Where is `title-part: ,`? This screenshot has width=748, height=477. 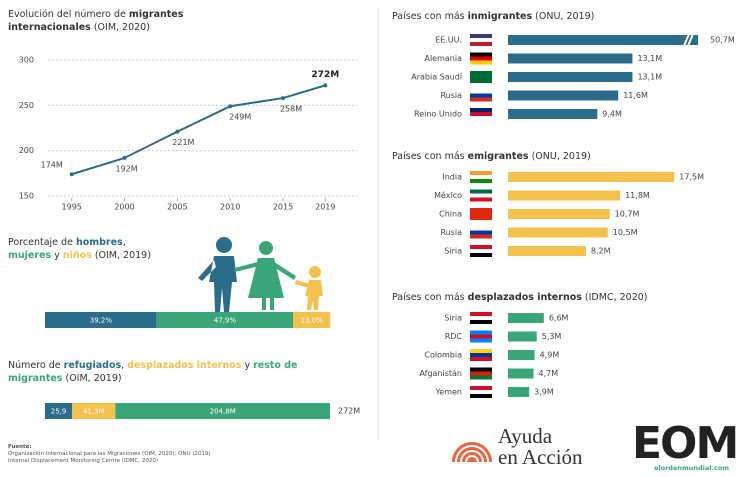 title-part: , is located at coordinates (124, 365).